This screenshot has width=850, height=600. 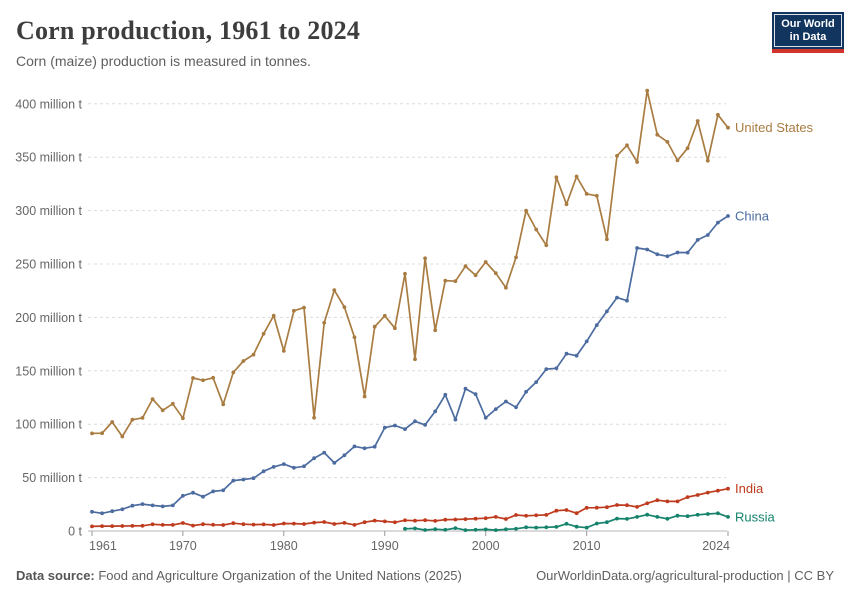 What do you see at coordinates (48, 211) in the screenshot?
I see `y-axis-tick-label: 300 million t` at bounding box center [48, 211].